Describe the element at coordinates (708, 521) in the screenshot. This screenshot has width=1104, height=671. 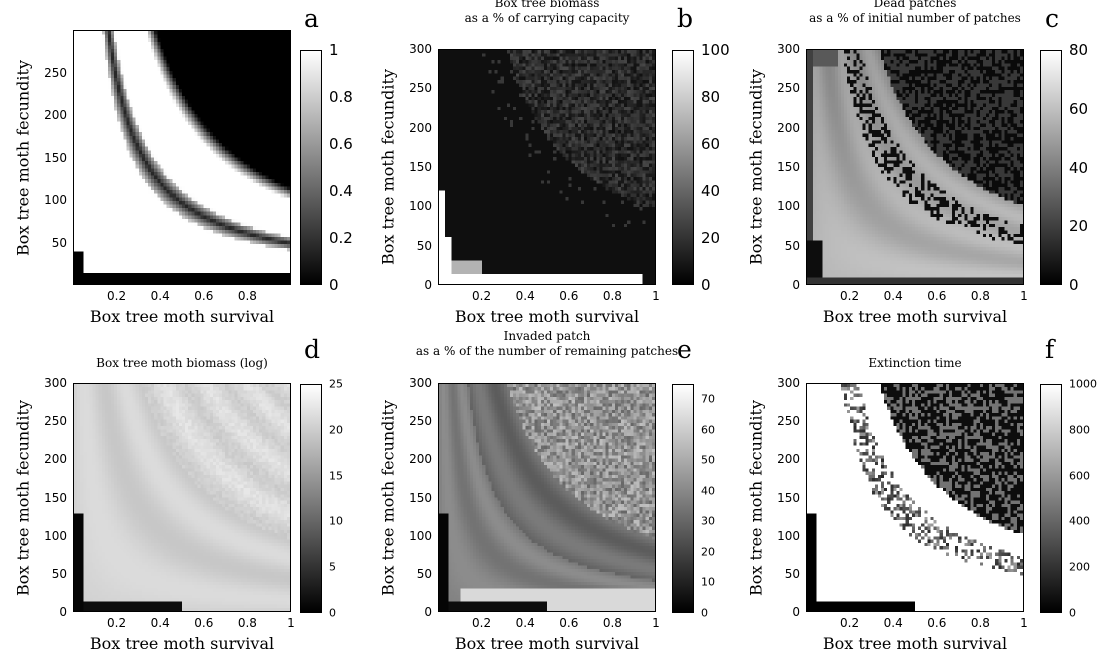
I see `colorbar-tick-label: 30` at that location.